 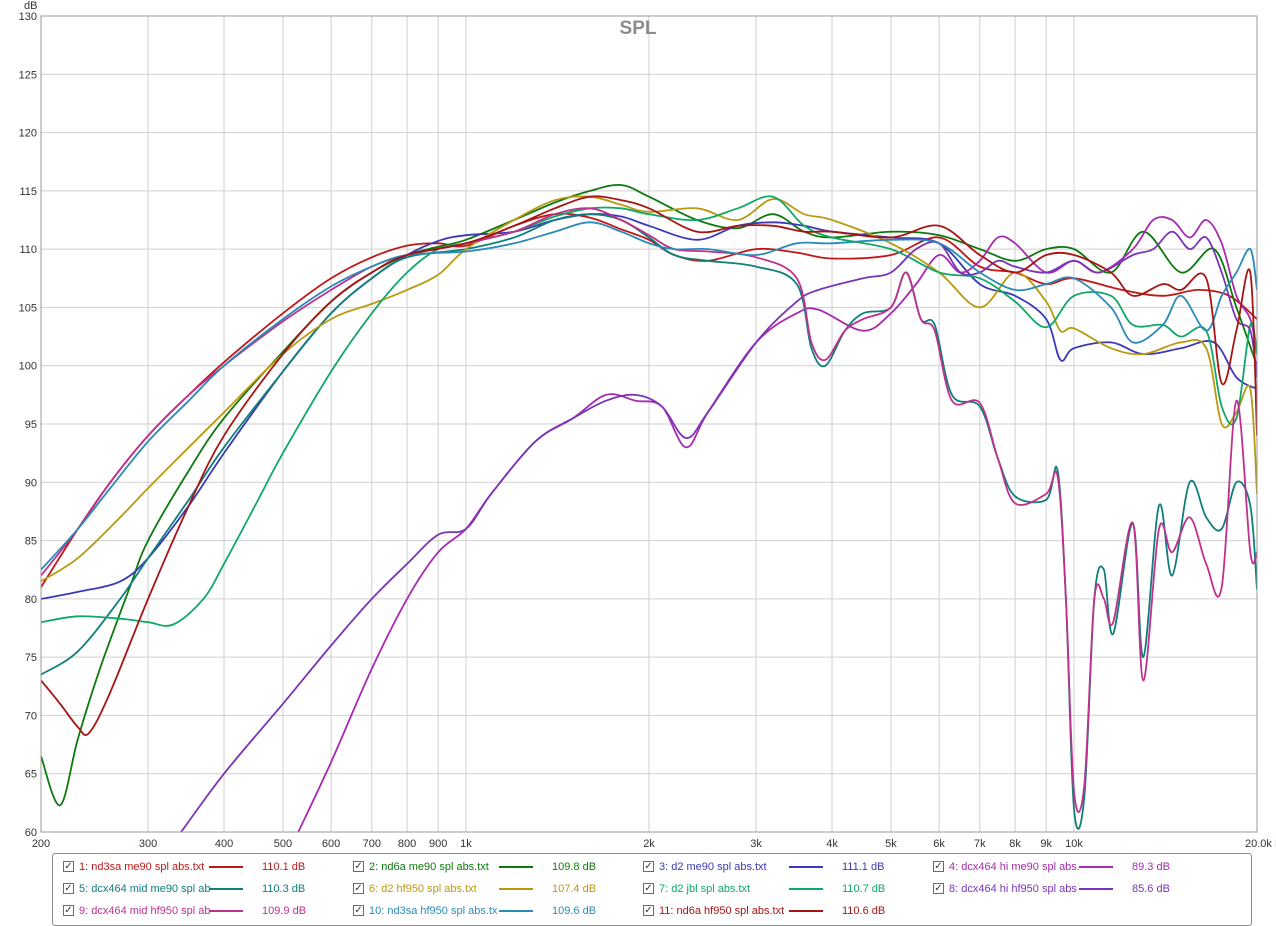 I want to click on x-tick-label: 200, so click(x=41, y=844).